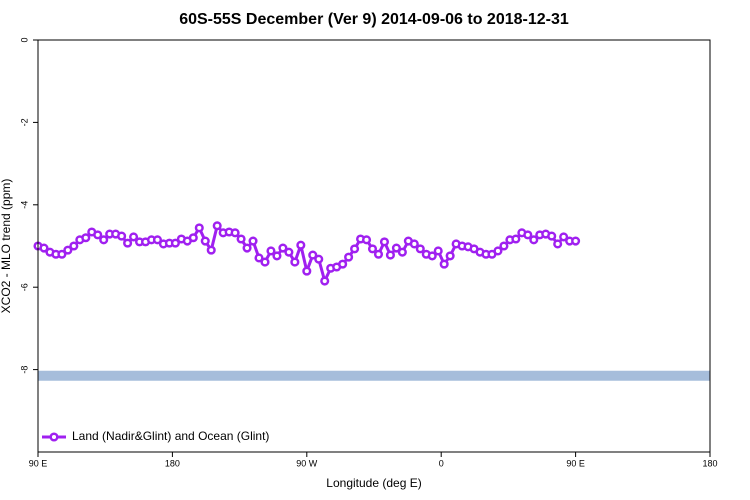  Describe the element at coordinates (54, 437) in the screenshot. I see `legend-marker` at that location.